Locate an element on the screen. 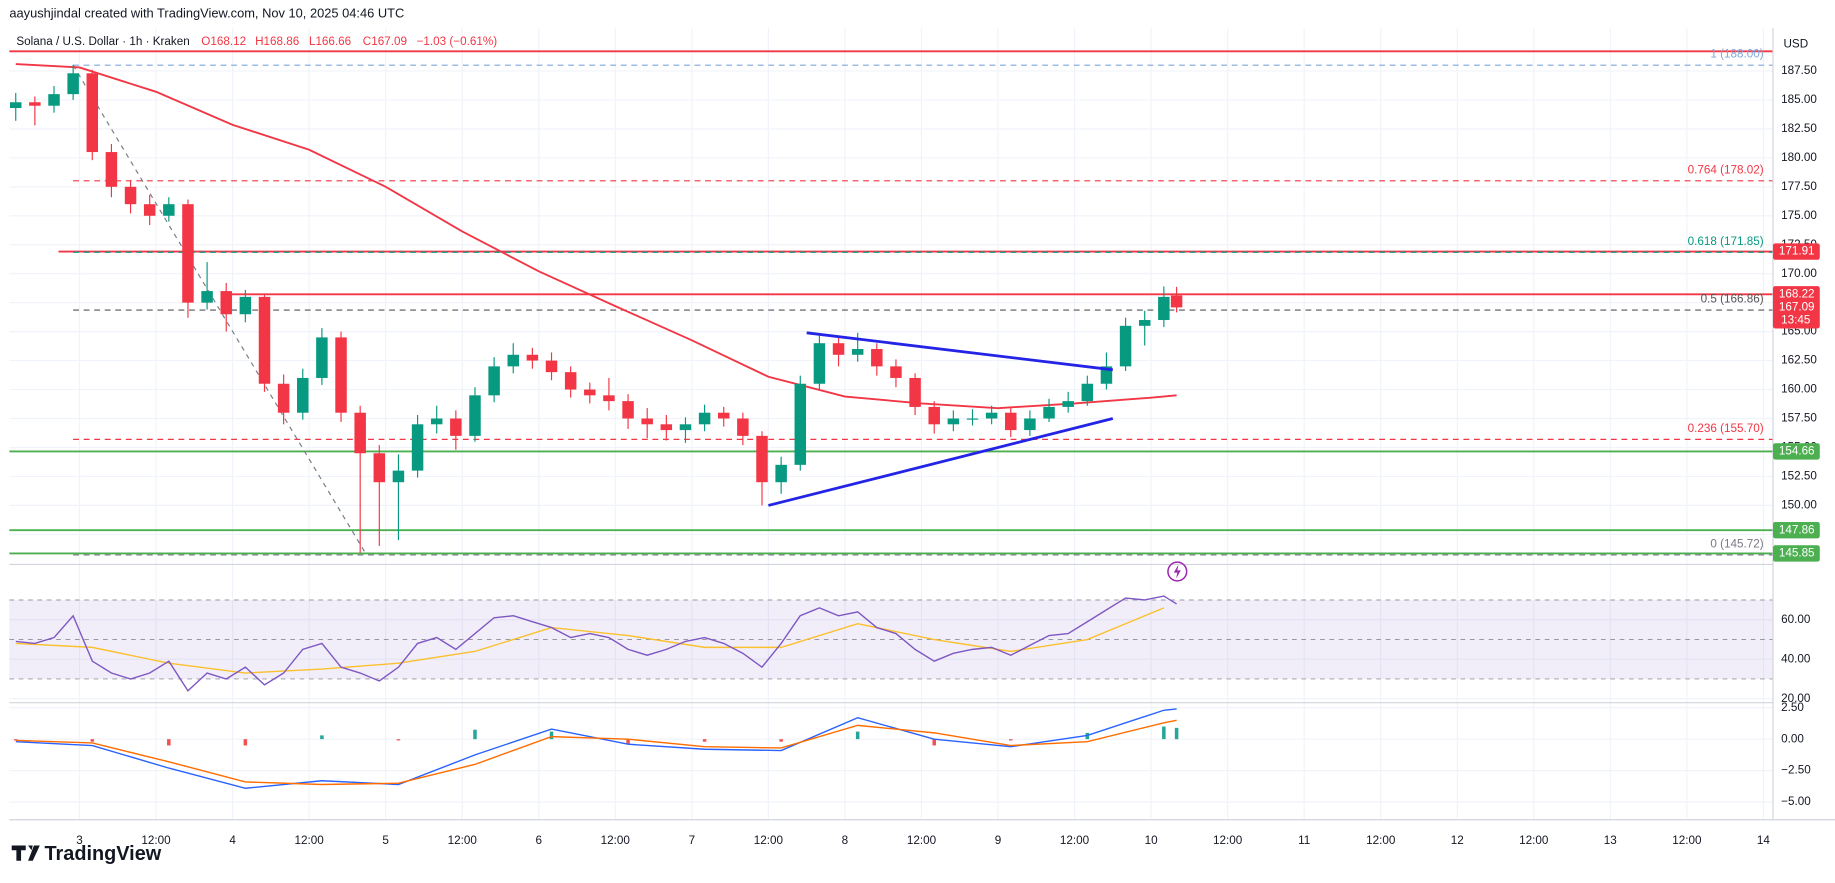 This screenshot has width=1835, height=883. y-tick-label: 60.00 is located at coordinates (1796, 619).